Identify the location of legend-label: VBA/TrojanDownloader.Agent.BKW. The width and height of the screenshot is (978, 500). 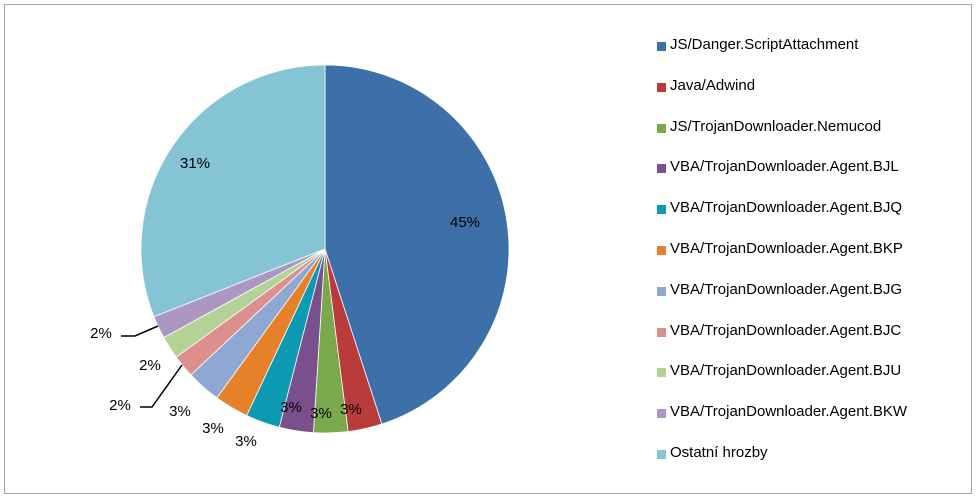
(789, 412).